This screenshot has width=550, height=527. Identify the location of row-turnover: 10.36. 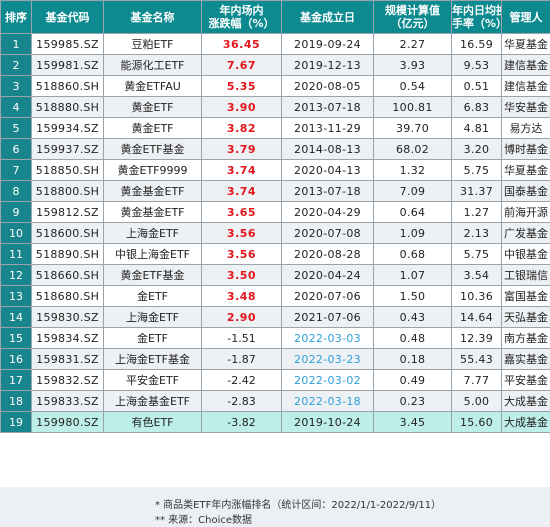
(476, 296).